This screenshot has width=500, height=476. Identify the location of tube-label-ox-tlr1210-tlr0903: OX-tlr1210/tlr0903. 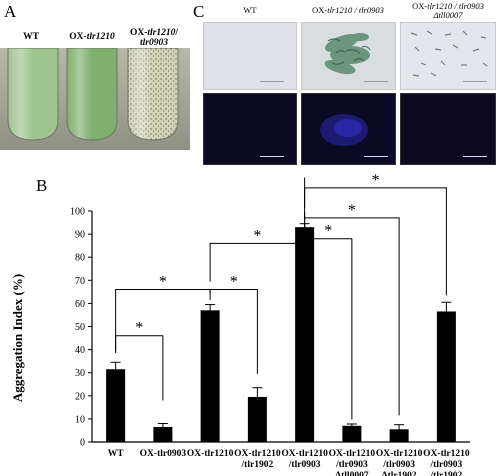
(154, 38).